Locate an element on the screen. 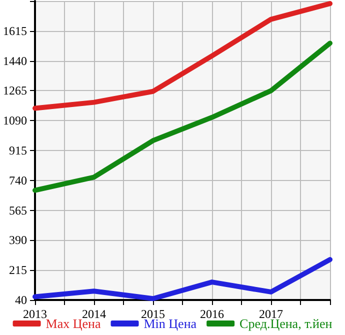 Image resolution: width=345 pixels, height=335 pixels. y-tick-label: 390 is located at coordinates (18, 240).